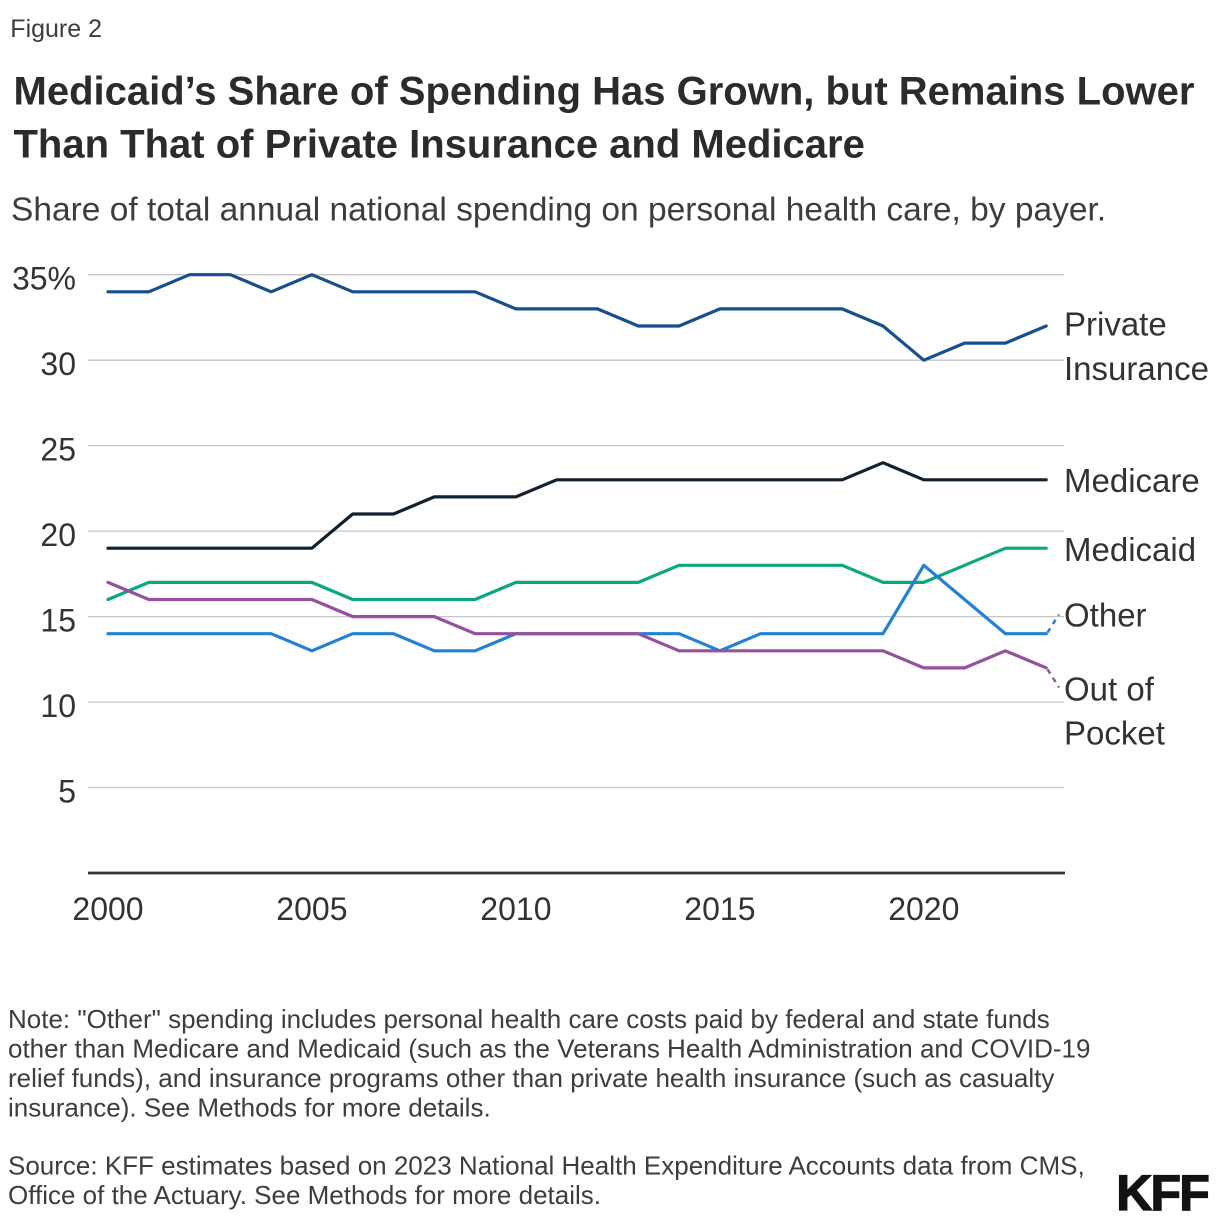 The width and height of the screenshot is (1220, 1224). I want to click on svg-text: Insurance, so click(1136, 368).